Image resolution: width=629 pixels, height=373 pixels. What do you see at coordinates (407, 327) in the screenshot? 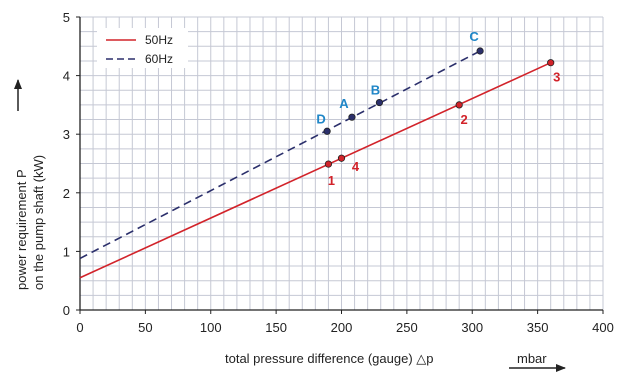
I see `x-tick-label: 250` at bounding box center [407, 327].